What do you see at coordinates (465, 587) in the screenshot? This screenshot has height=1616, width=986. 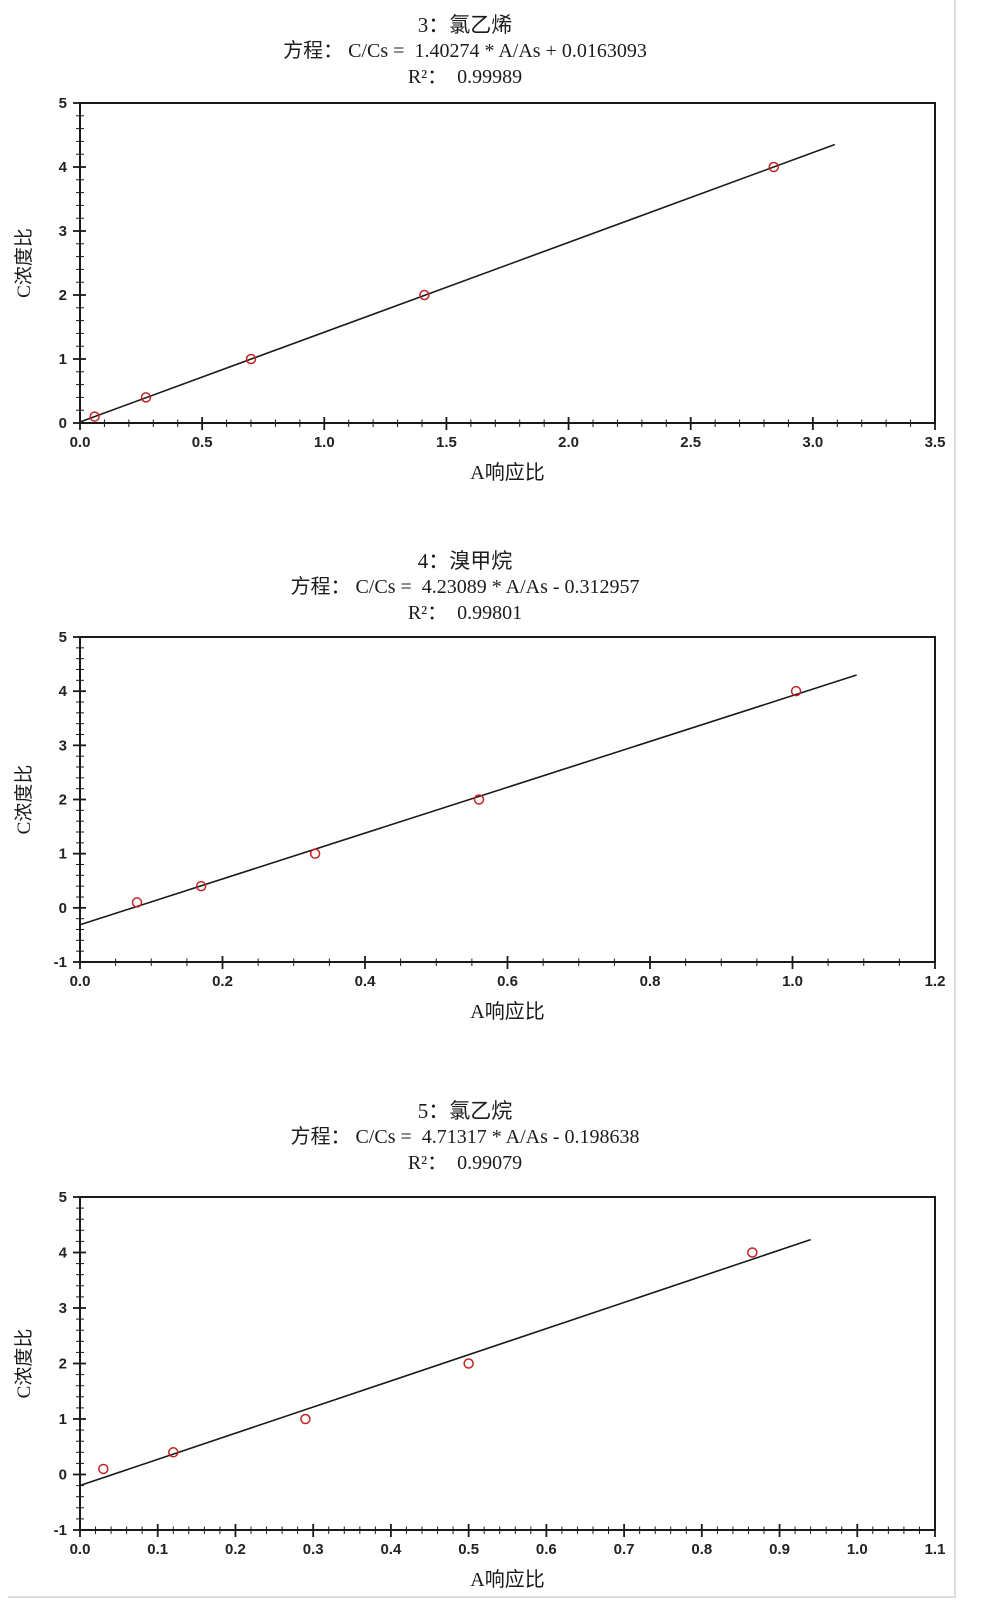 I see `chart2-equation: 方程： C/Cs = 4.23089 * A/As - 0.312957` at bounding box center [465, 587].